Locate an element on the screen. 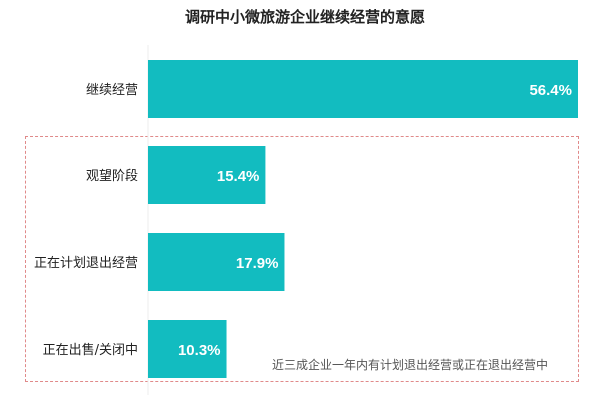 Image resolution: width=610 pixels, height=400 pixels. category-label: 继续经营 is located at coordinates (112, 90).